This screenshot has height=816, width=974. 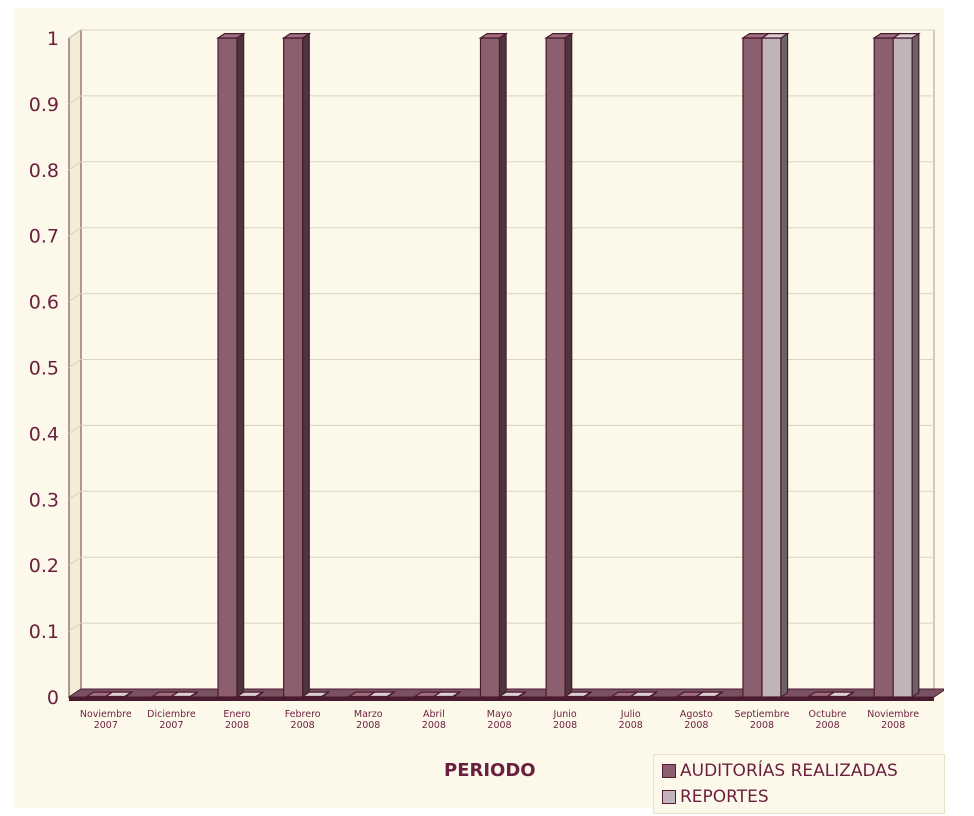 I want to click on x-tick-label: Diciembre, so click(x=171, y=714).